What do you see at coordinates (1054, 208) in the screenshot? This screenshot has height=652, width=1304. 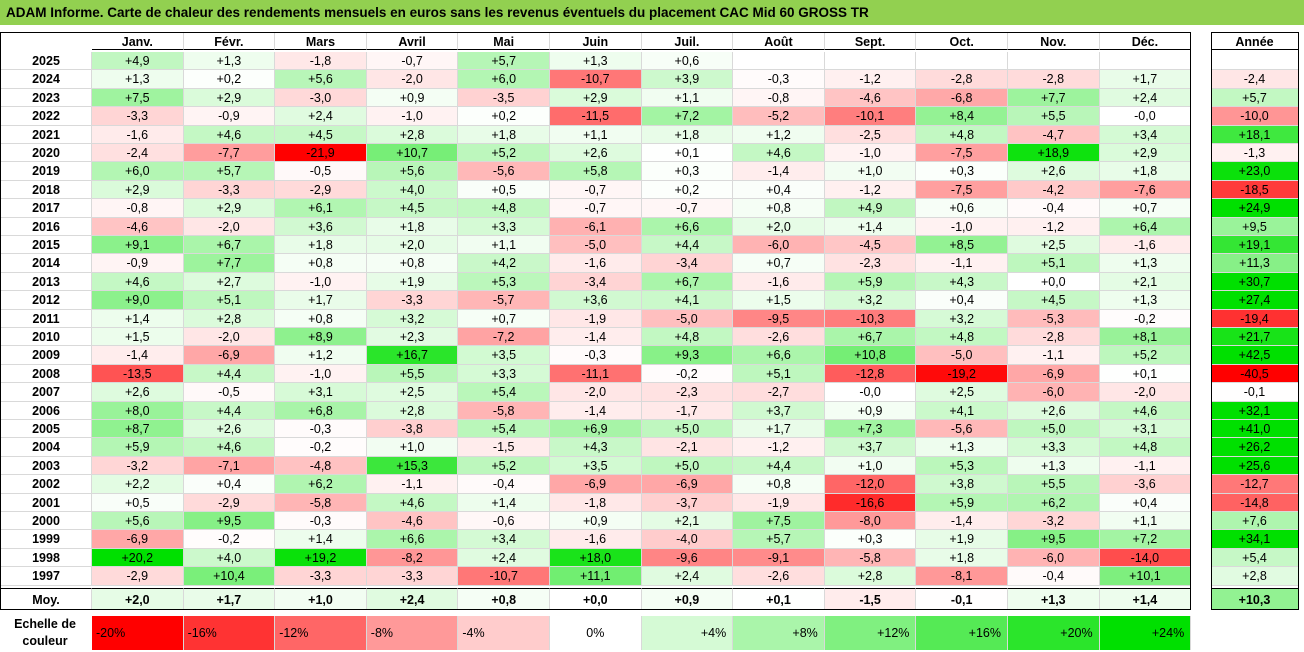 I see `heatmap-cell: -0,4` at bounding box center [1054, 208].